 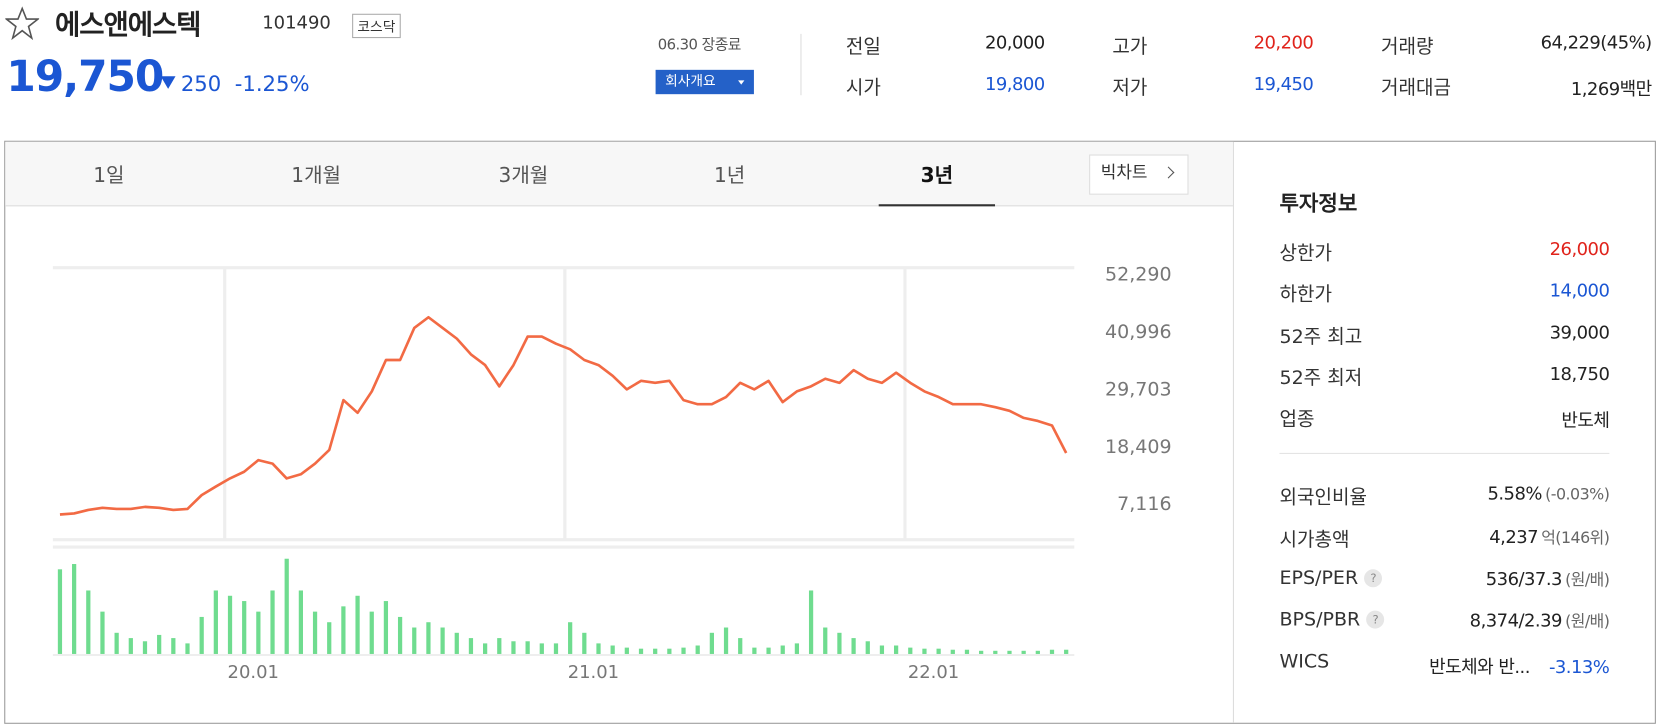 What do you see at coordinates (1297, 419) in the screenshot?
I see `info-label: 업종` at bounding box center [1297, 419].